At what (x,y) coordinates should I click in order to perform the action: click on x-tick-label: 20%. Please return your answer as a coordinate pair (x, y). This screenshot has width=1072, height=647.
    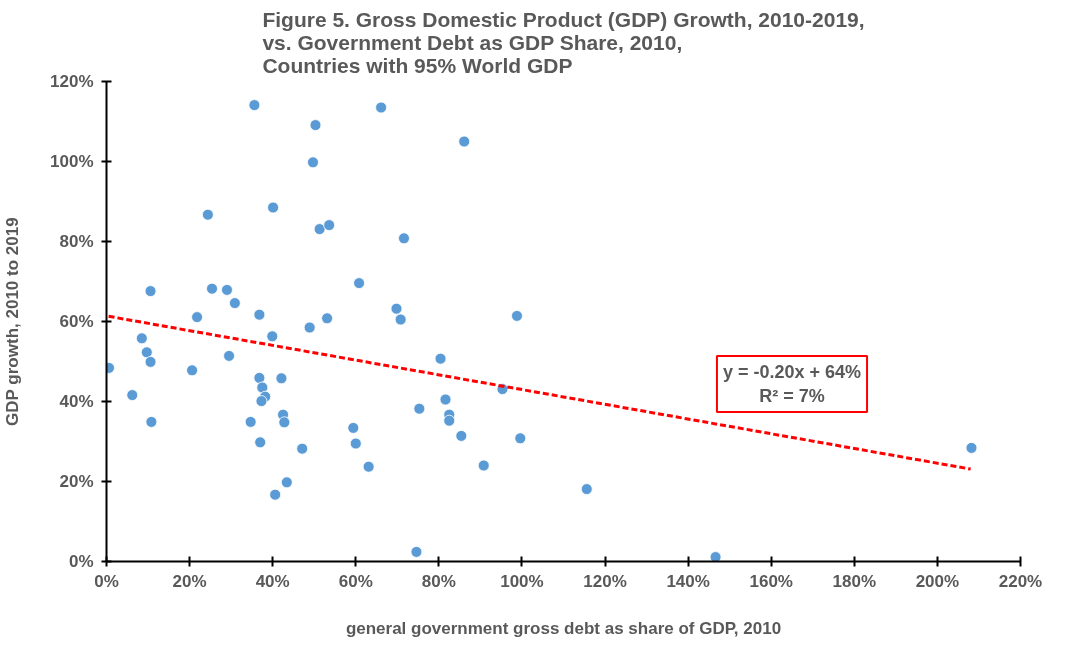
    Looking at the image, I should click on (189, 581).